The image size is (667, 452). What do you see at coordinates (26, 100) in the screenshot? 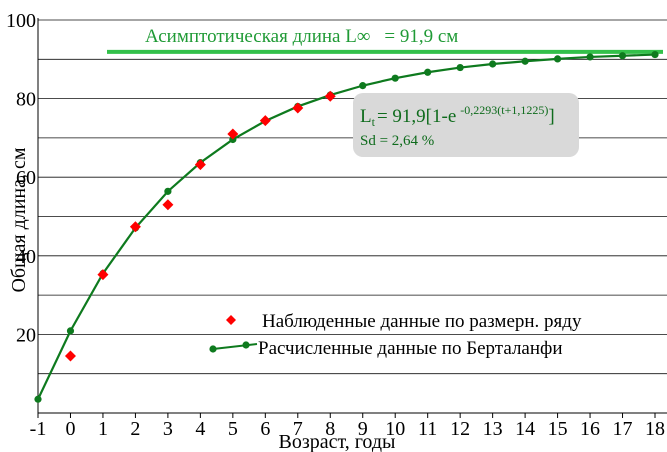
I see `y-tick-label: 80` at bounding box center [26, 100].